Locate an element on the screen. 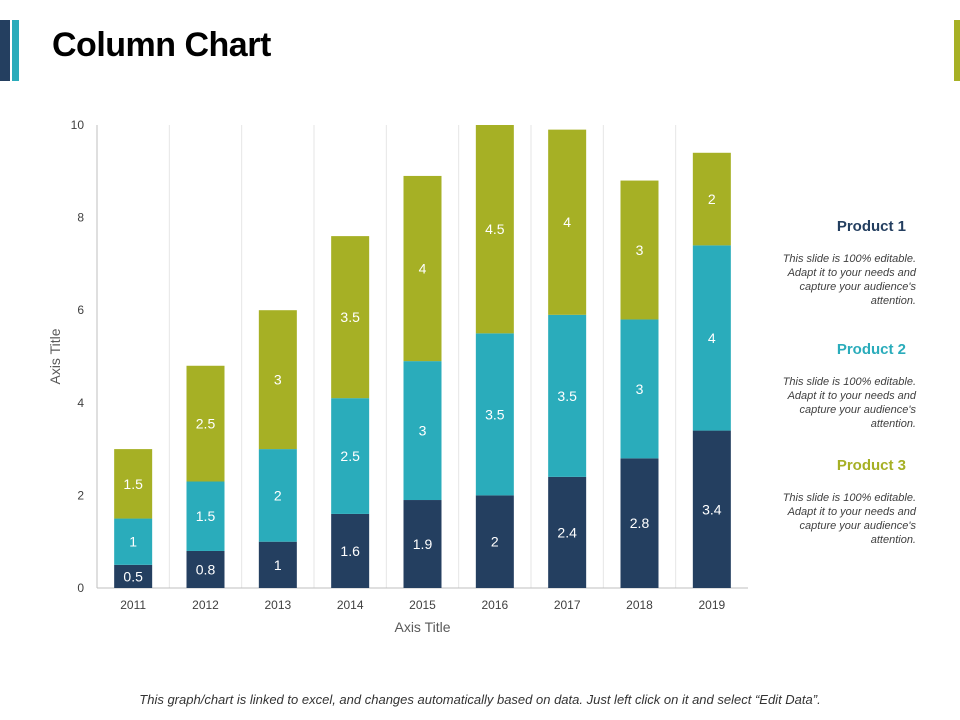 The image size is (960, 720). data-label: 2.8 is located at coordinates (640, 523).